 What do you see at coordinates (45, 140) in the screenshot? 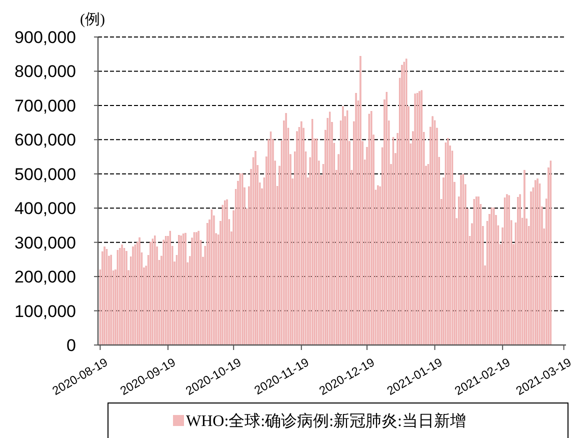
I see `y-tick-label: 600,000` at bounding box center [45, 140].